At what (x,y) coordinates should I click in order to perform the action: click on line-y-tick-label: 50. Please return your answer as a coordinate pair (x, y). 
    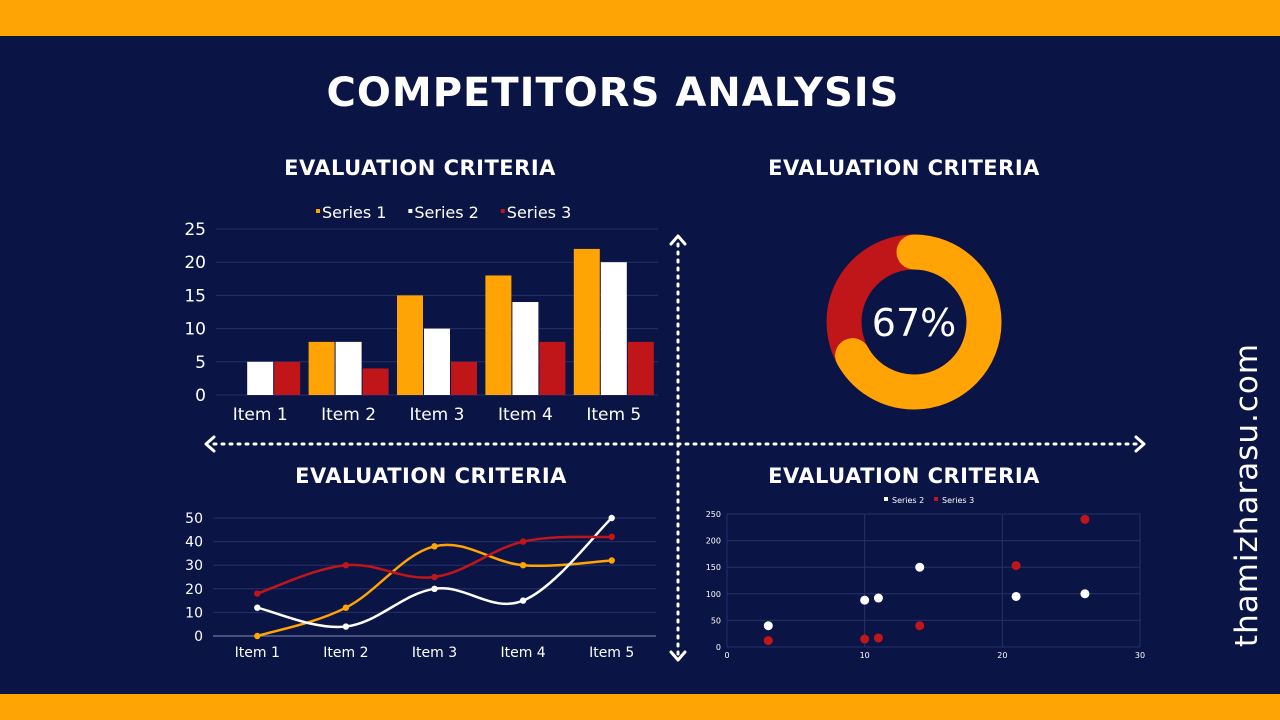
    Looking at the image, I should click on (194, 519).